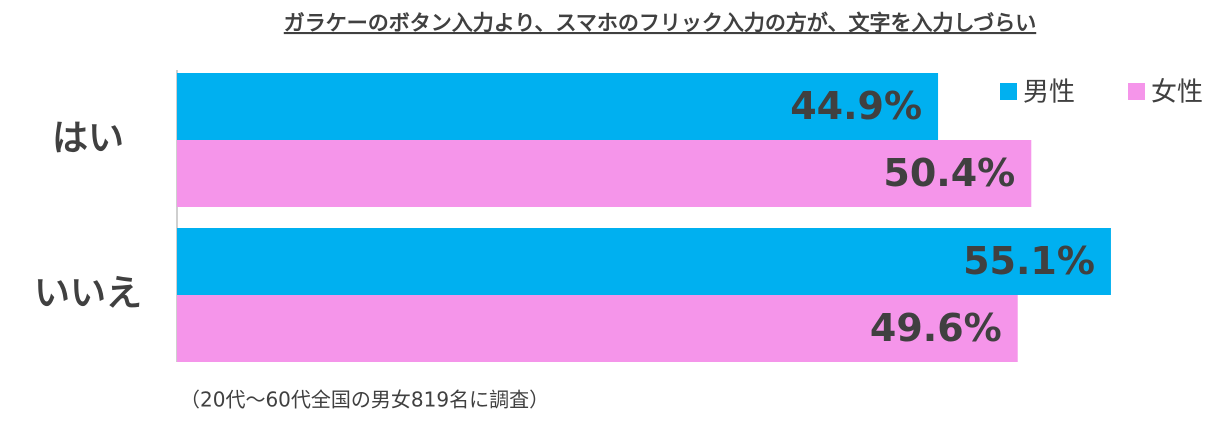 The width and height of the screenshot is (1232, 421). Describe the element at coordinates (88, 293) in the screenshot. I see `category-label: いいえ` at that location.